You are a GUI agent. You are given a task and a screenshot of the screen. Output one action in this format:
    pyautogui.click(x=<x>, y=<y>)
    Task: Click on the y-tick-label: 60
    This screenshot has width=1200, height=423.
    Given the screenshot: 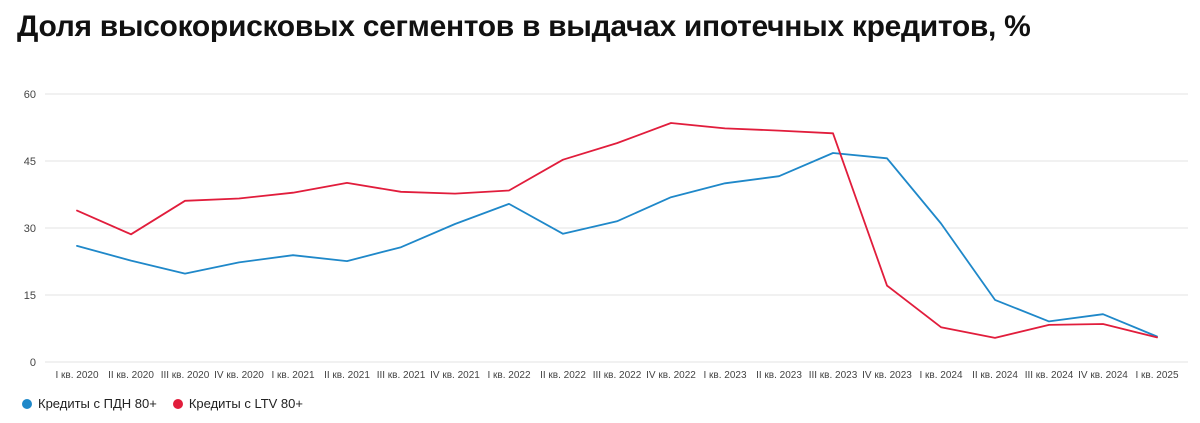 What is the action you would take?
    pyautogui.click(x=30, y=95)
    